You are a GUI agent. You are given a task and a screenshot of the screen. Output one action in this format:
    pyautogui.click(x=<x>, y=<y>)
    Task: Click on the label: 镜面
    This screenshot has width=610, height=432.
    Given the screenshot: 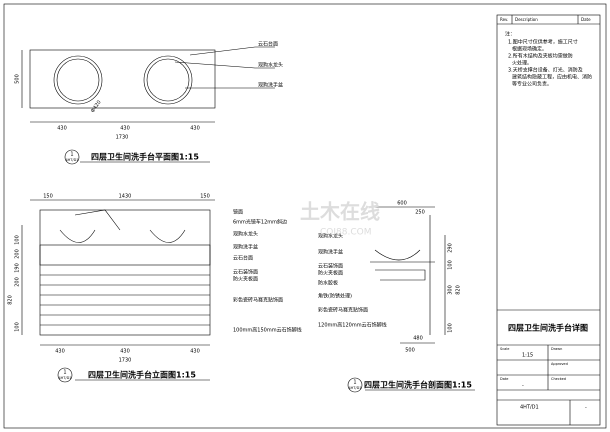 What is the action you would take?
    pyautogui.click(x=238, y=212)
    